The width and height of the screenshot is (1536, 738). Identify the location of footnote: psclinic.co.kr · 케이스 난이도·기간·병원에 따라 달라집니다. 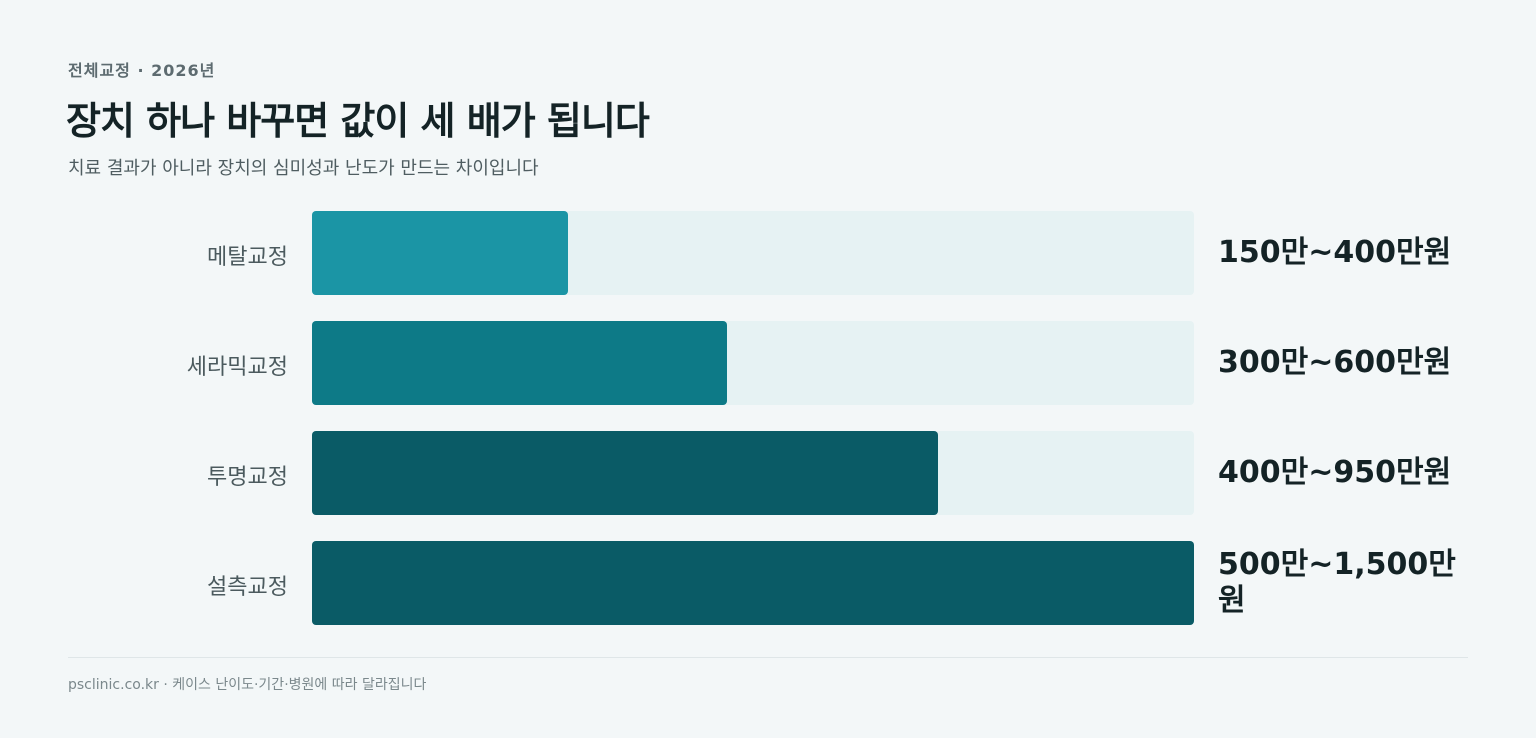
(247, 685).